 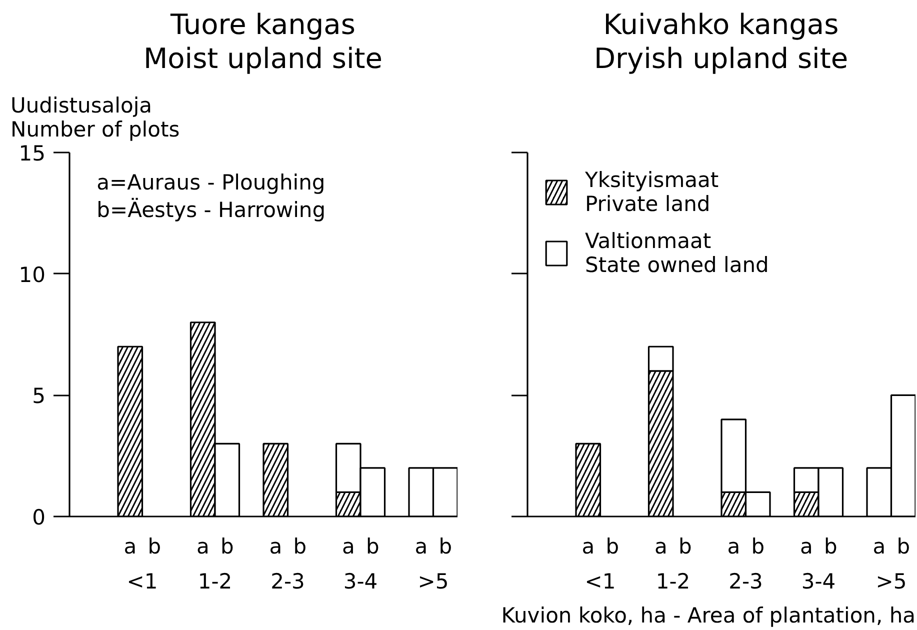 What do you see at coordinates (652, 192) in the screenshot?
I see `legend-label: Yksityismaat Private land` at bounding box center [652, 192].